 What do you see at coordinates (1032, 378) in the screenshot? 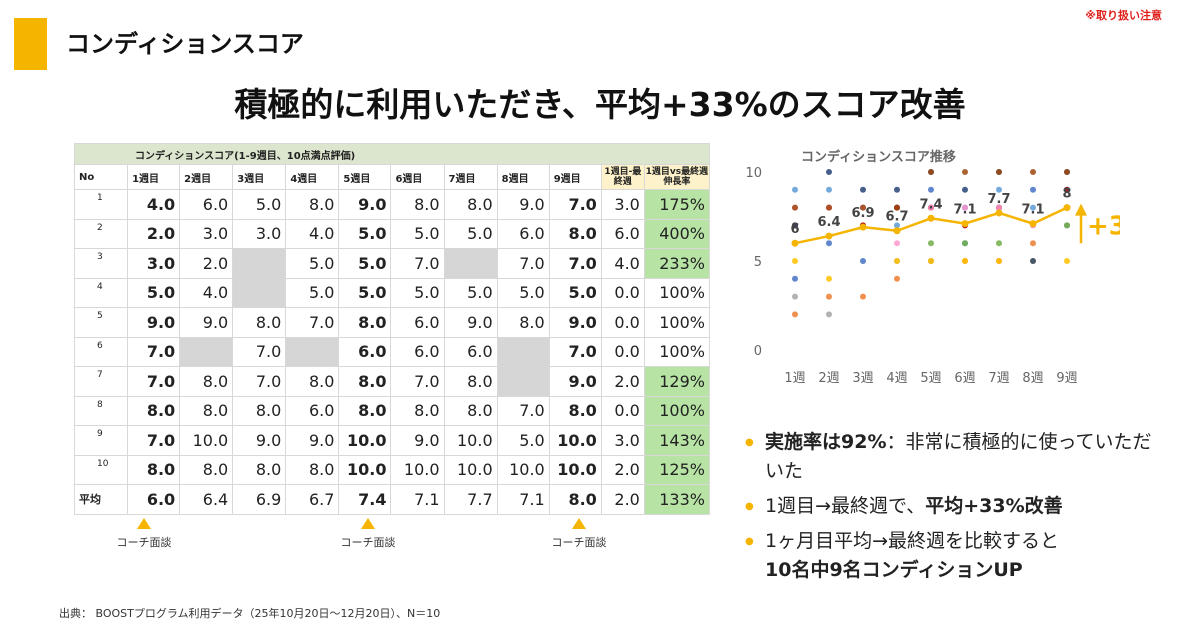
I see `x-tick-label: 8週` at bounding box center [1032, 378].